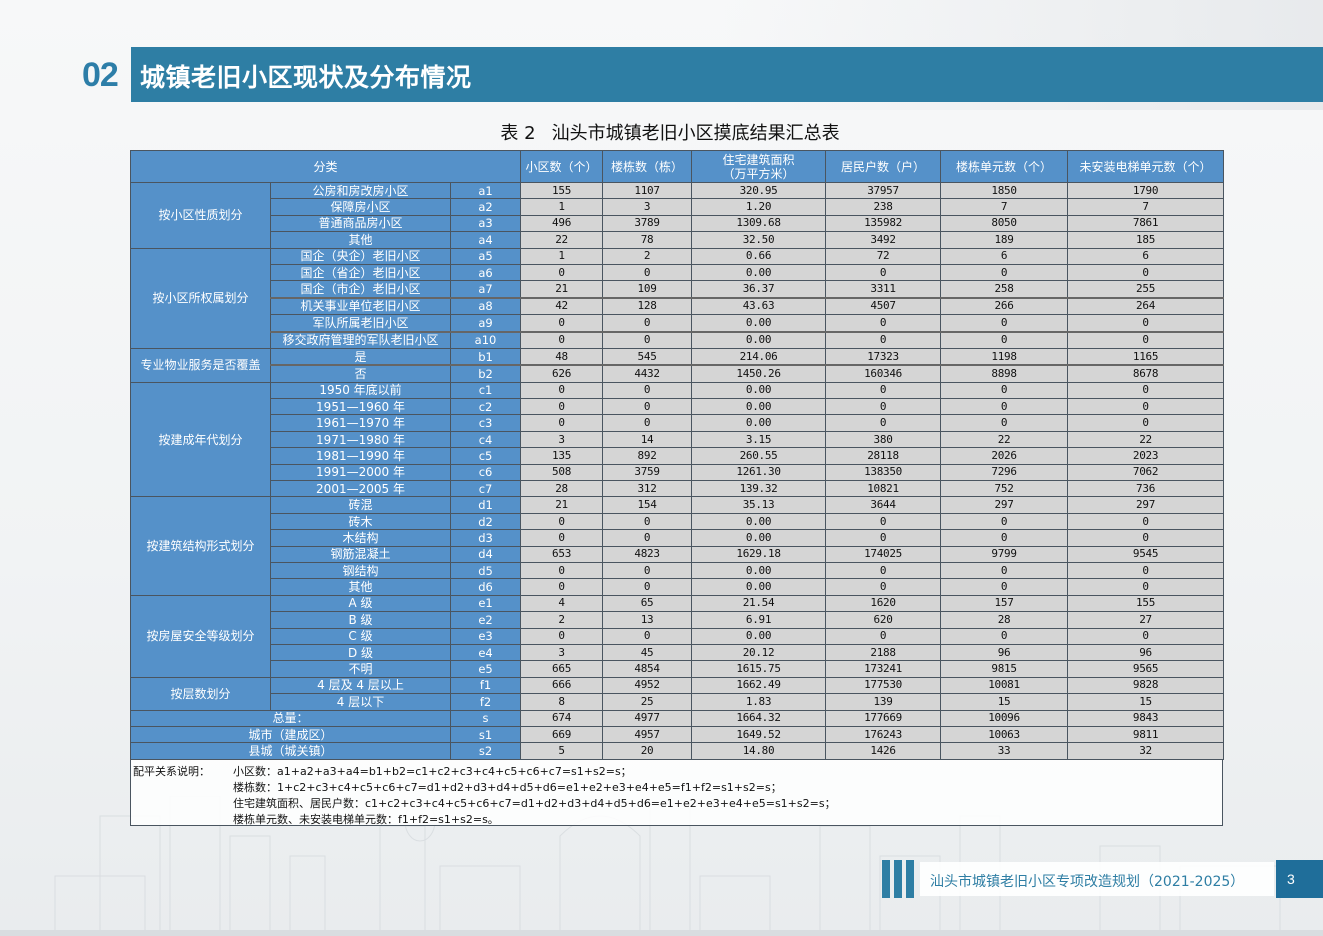  I want to click on notes-line: 楼栋单元数、未安装电梯单元数：f1+f2=s1+s2=s。, so click(366, 819).